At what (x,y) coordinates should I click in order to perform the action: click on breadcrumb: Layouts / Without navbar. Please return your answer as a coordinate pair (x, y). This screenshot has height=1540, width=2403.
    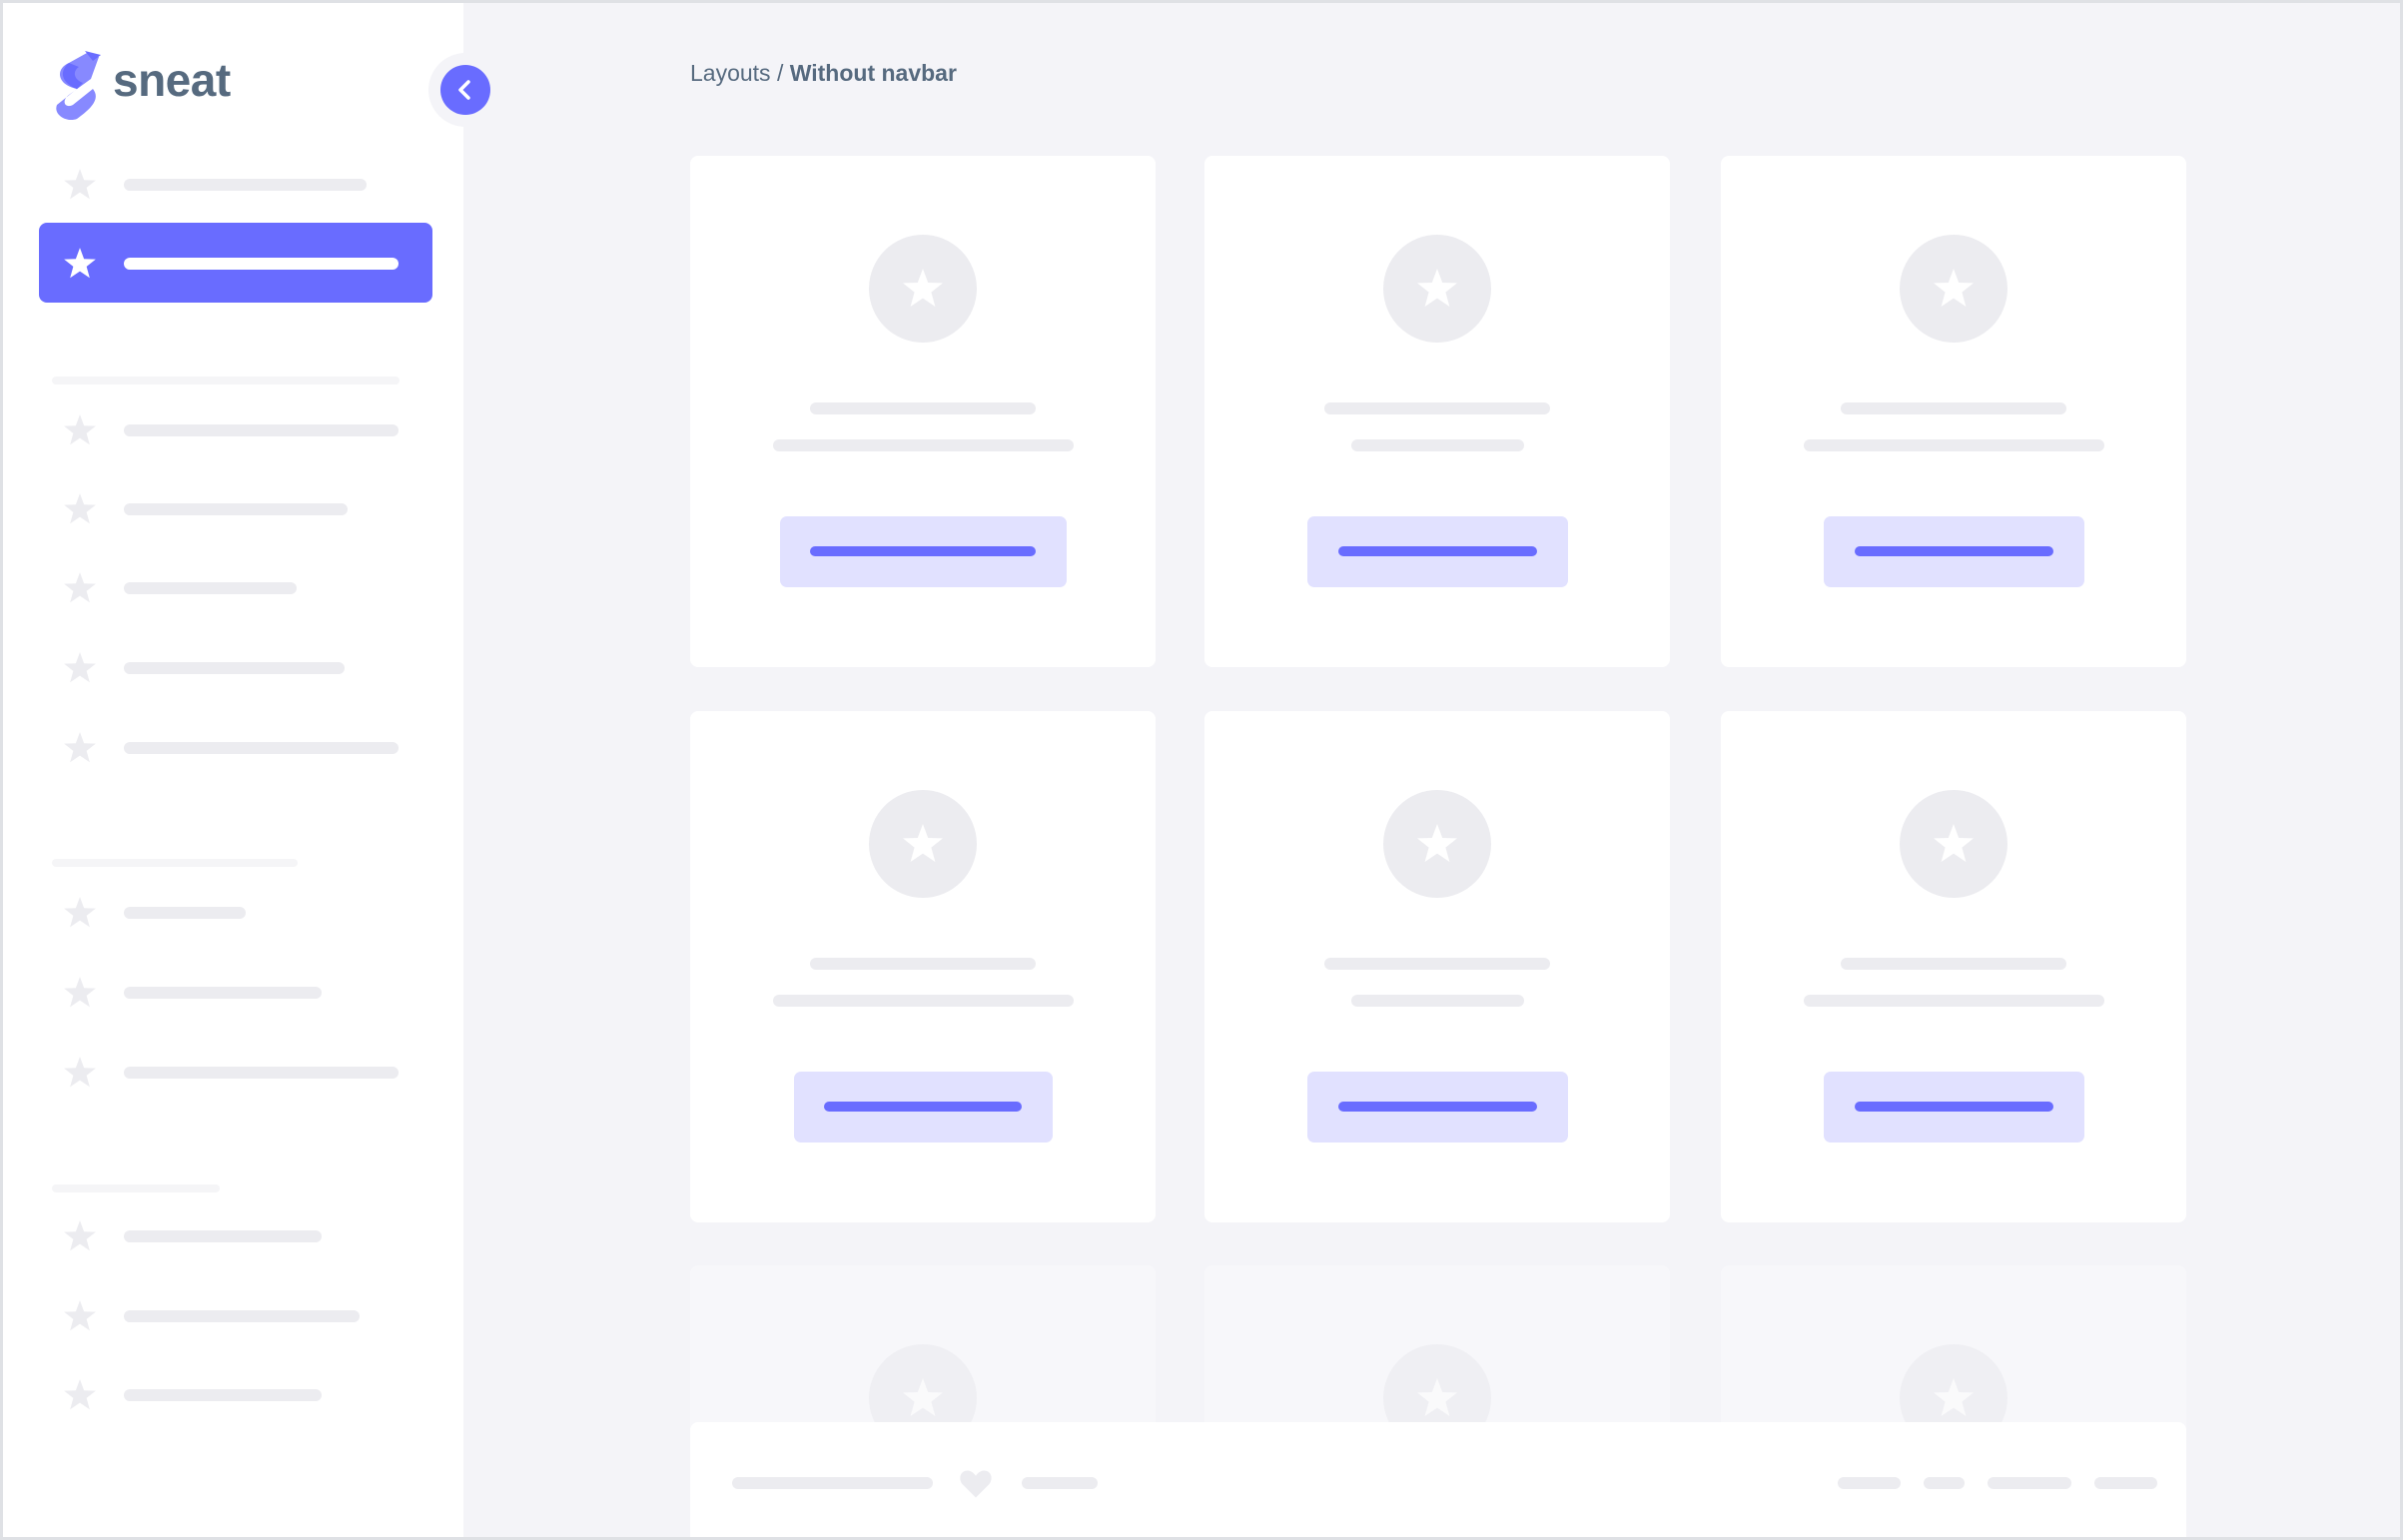
    Looking at the image, I should click on (823, 73).